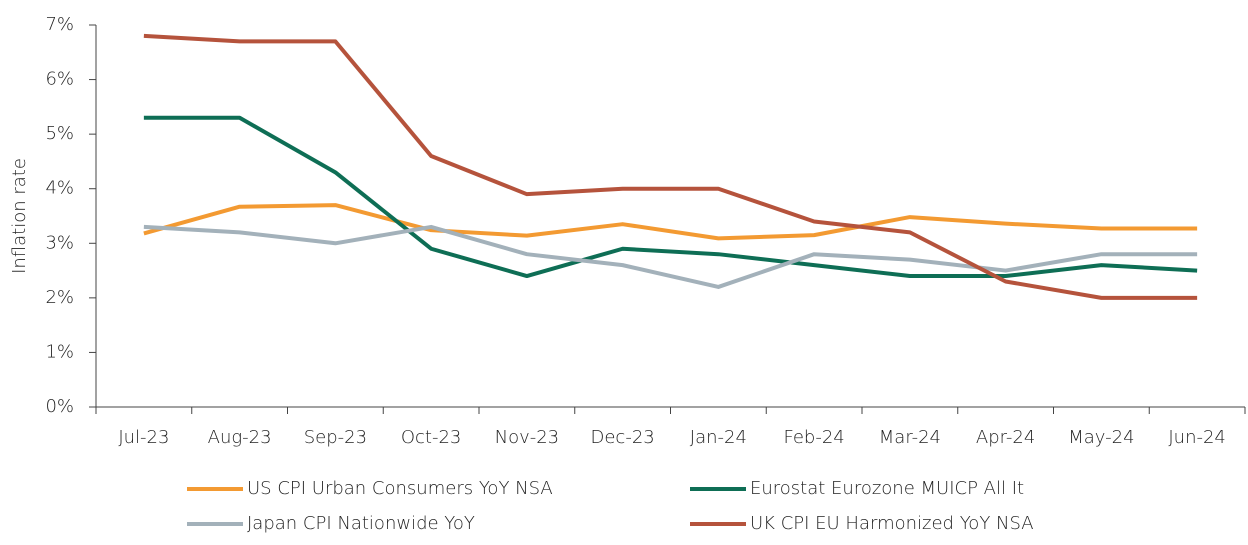  Describe the element at coordinates (892, 523) in the screenshot. I see `legend-label: UK CPI EU Harmonized YoY NSA` at that location.